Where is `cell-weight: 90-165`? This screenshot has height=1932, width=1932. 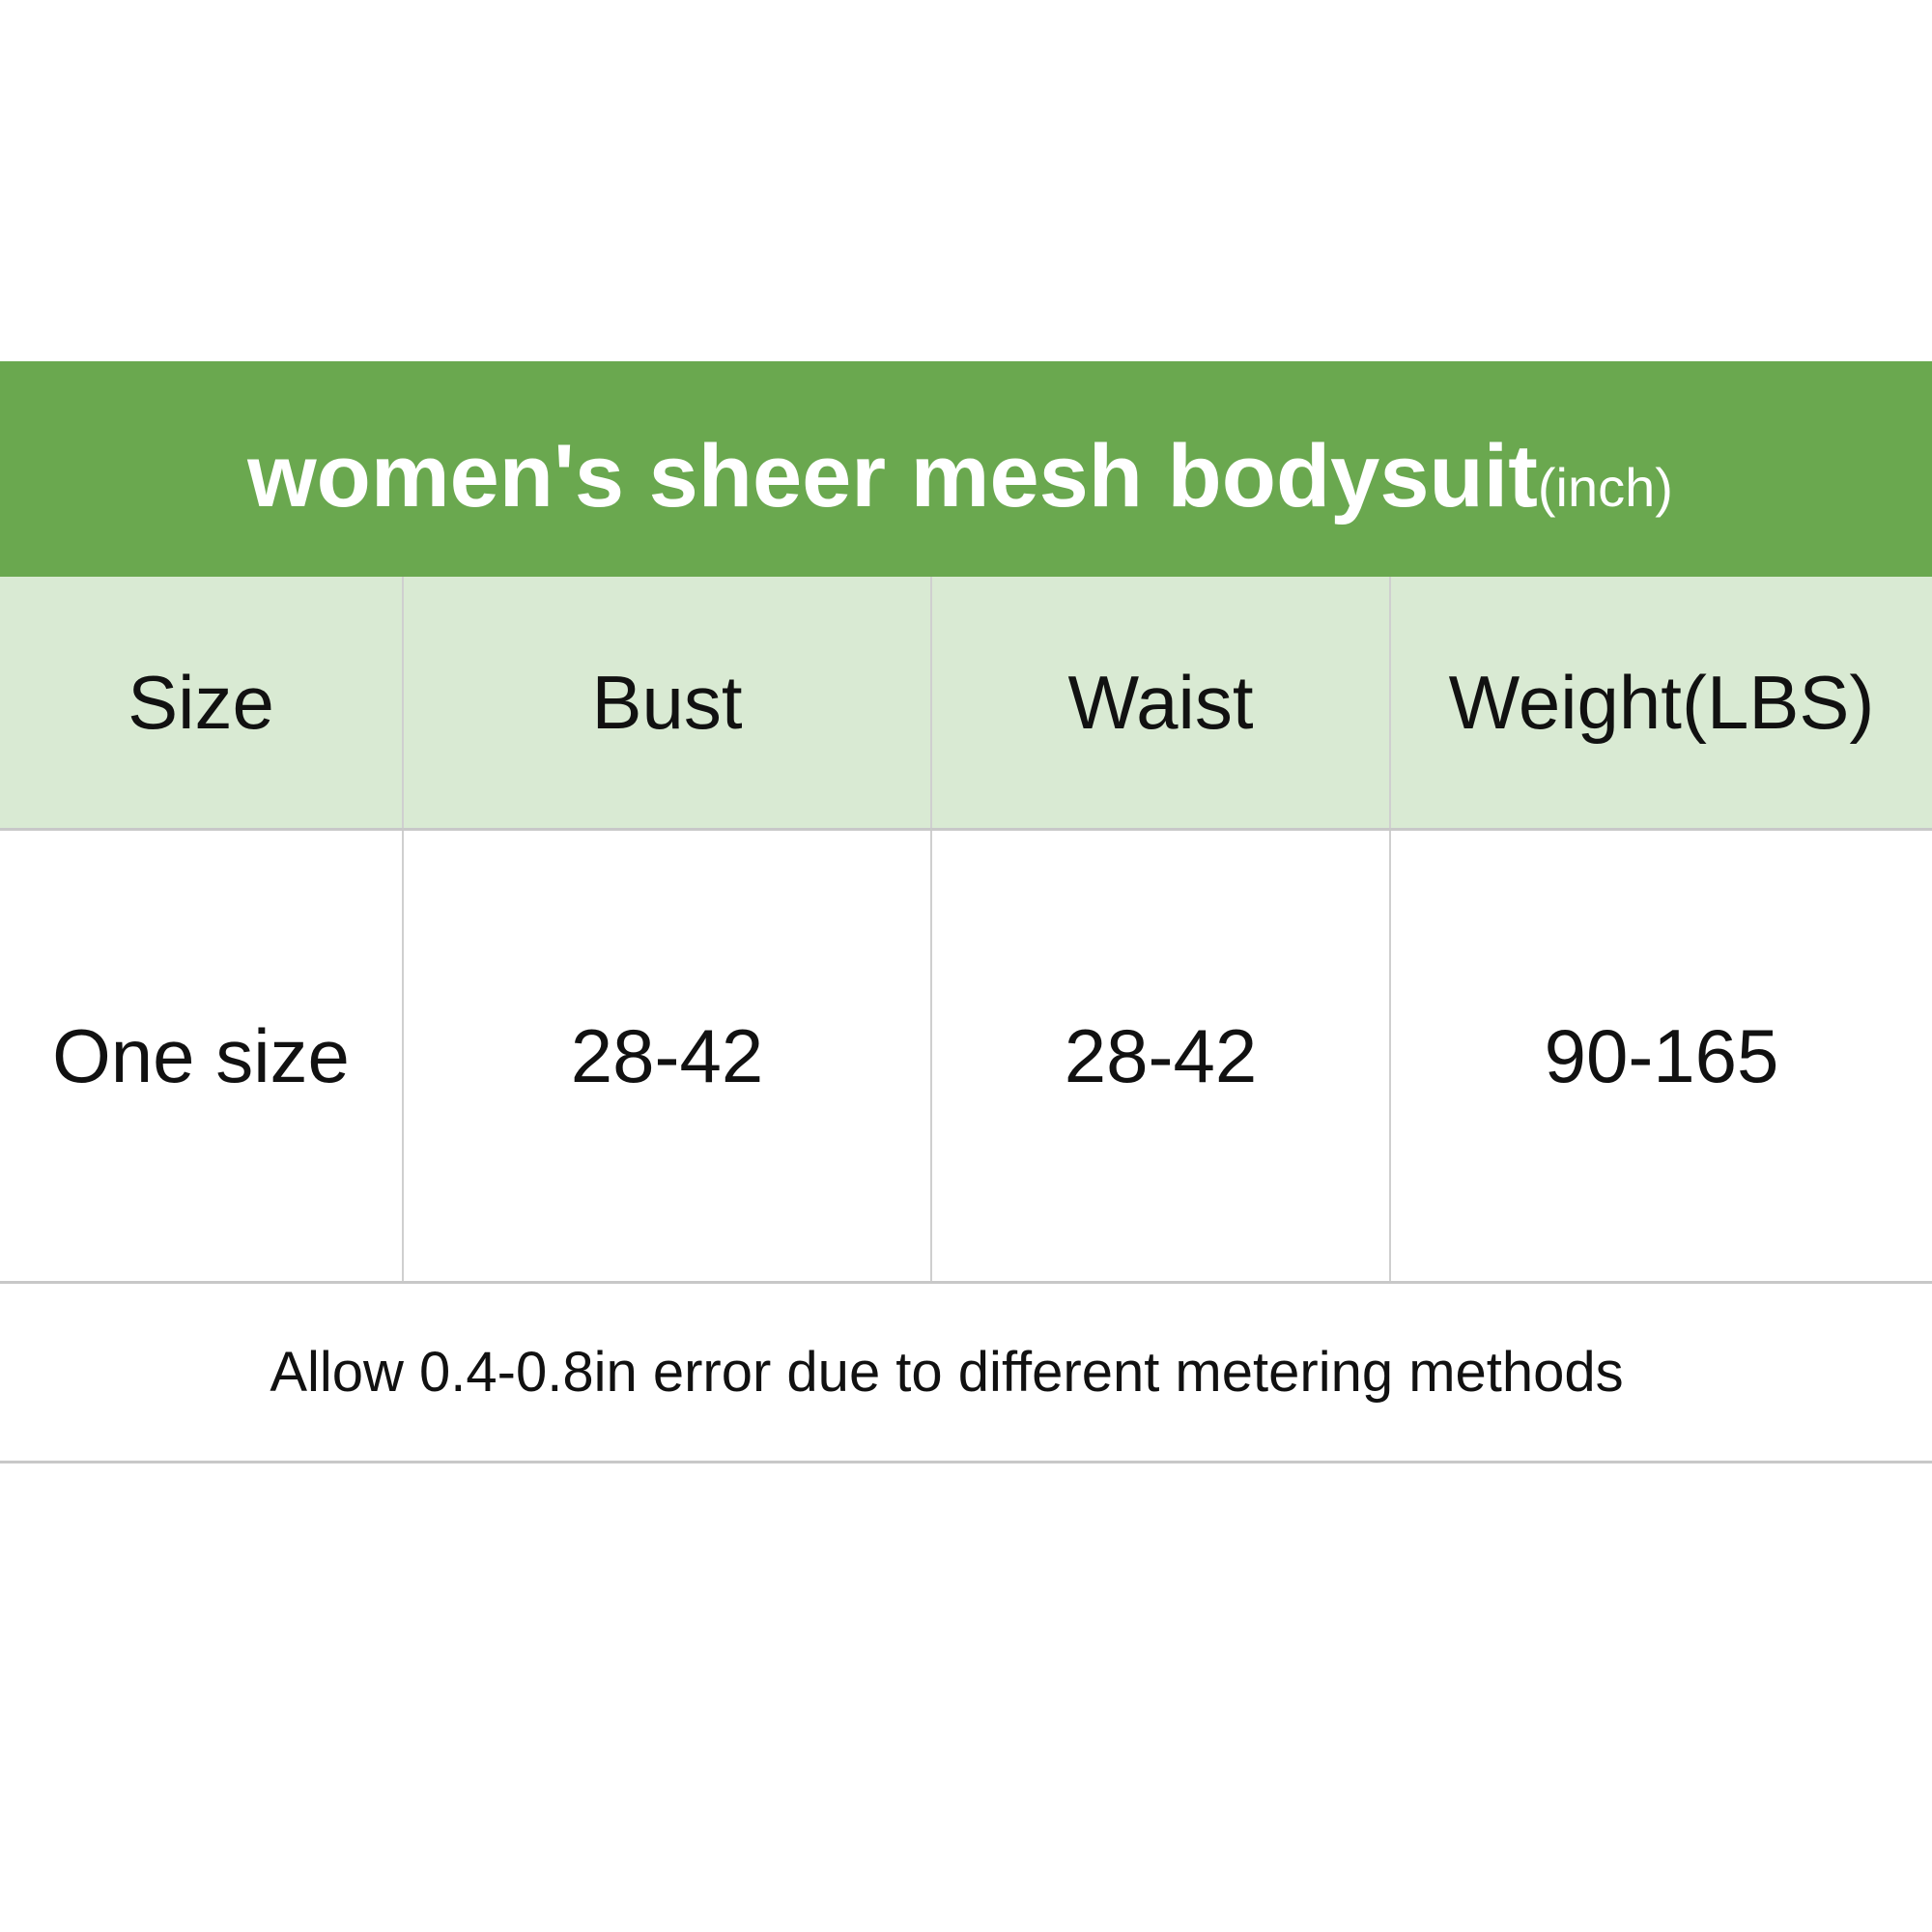 cell-weight: 90-165 is located at coordinates (1661, 1055).